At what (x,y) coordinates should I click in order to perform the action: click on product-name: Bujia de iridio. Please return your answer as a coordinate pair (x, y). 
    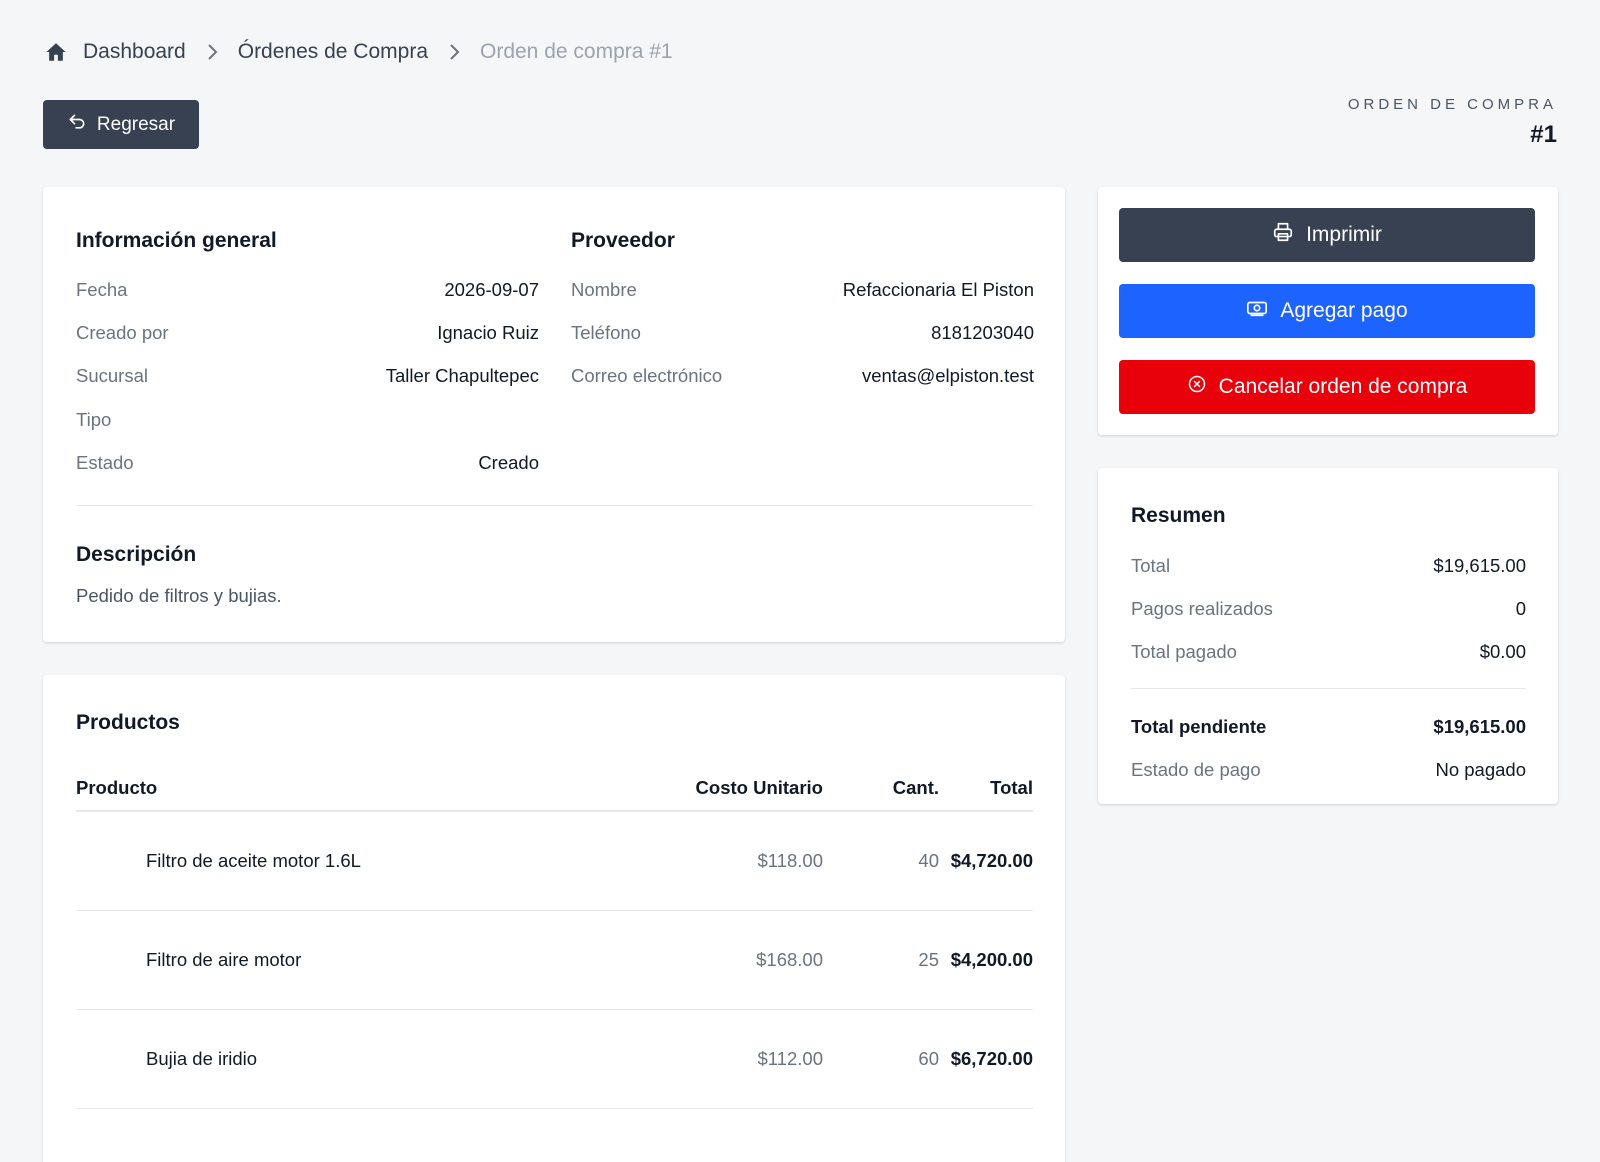
    Looking at the image, I should click on (202, 1058).